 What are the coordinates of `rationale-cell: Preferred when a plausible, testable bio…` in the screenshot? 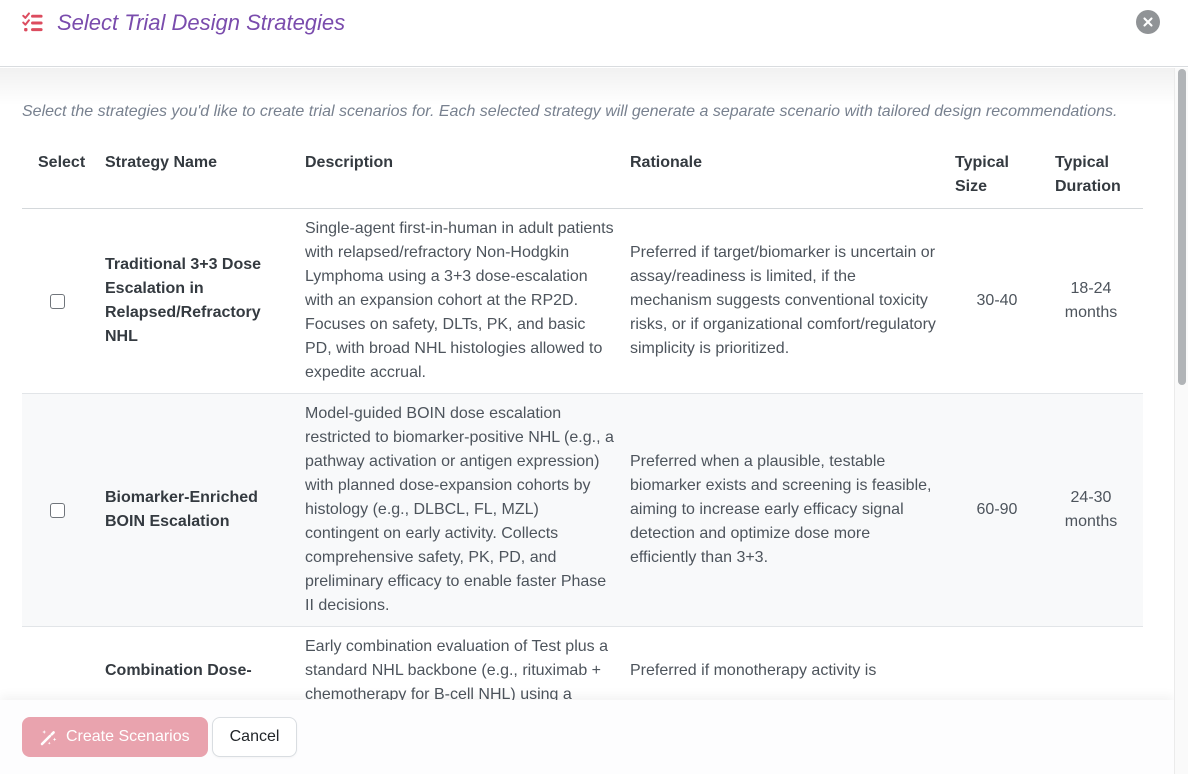 It's located at (781, 509).